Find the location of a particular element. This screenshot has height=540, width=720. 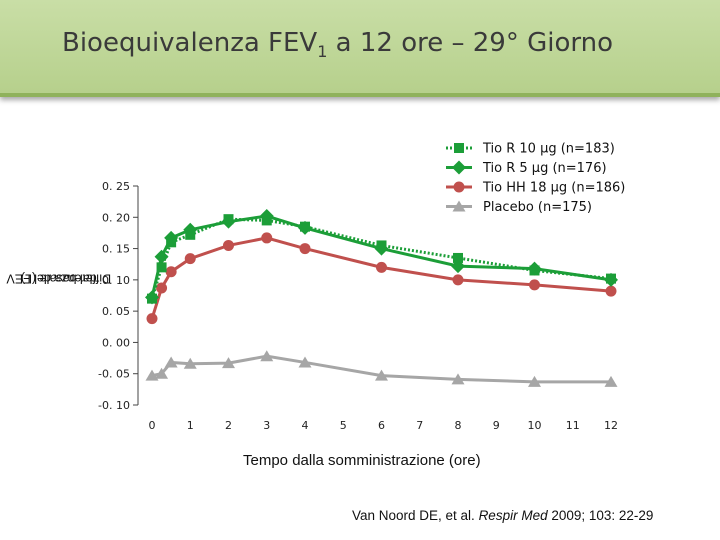

series-tio-hh is located at coordinates (381, 278).